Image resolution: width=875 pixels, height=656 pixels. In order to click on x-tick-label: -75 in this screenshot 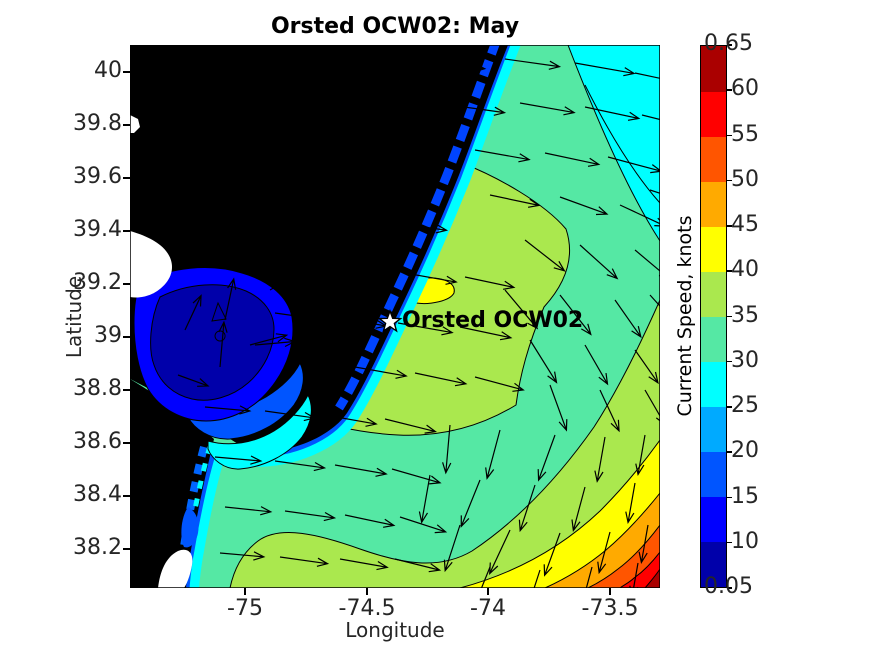, I will do `click(245, 608)`.